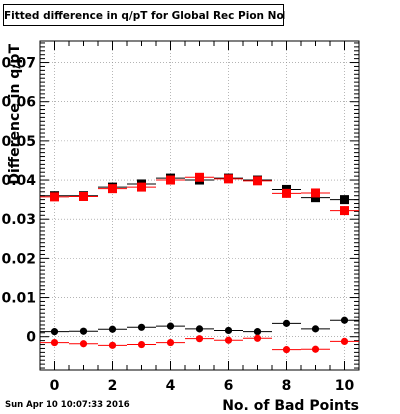 This screenshot has height=414, width=400. Describe the element at coordinates (113, 386) in the screenshot. I see `x-tick-label: 2` at that location.